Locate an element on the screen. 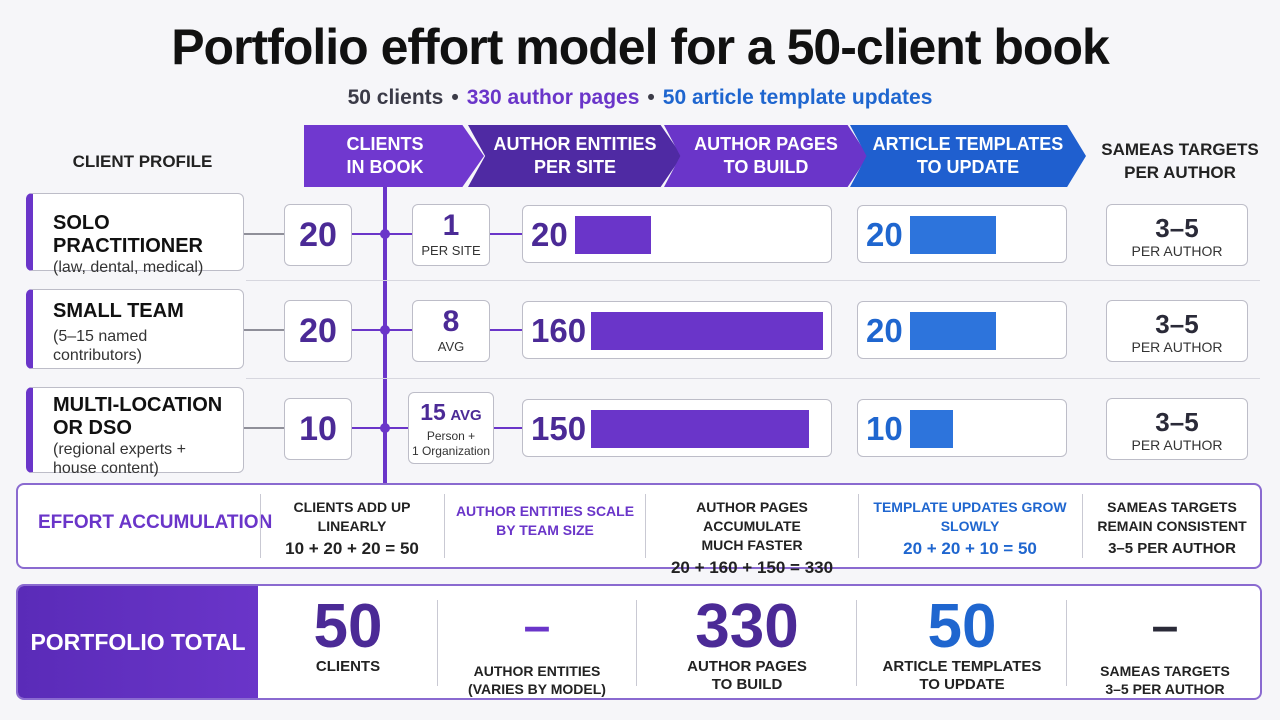 The height and width of the screenshot is (720, 1280). profile-name: SMALL TEAM is located at coordinates (118, 311).